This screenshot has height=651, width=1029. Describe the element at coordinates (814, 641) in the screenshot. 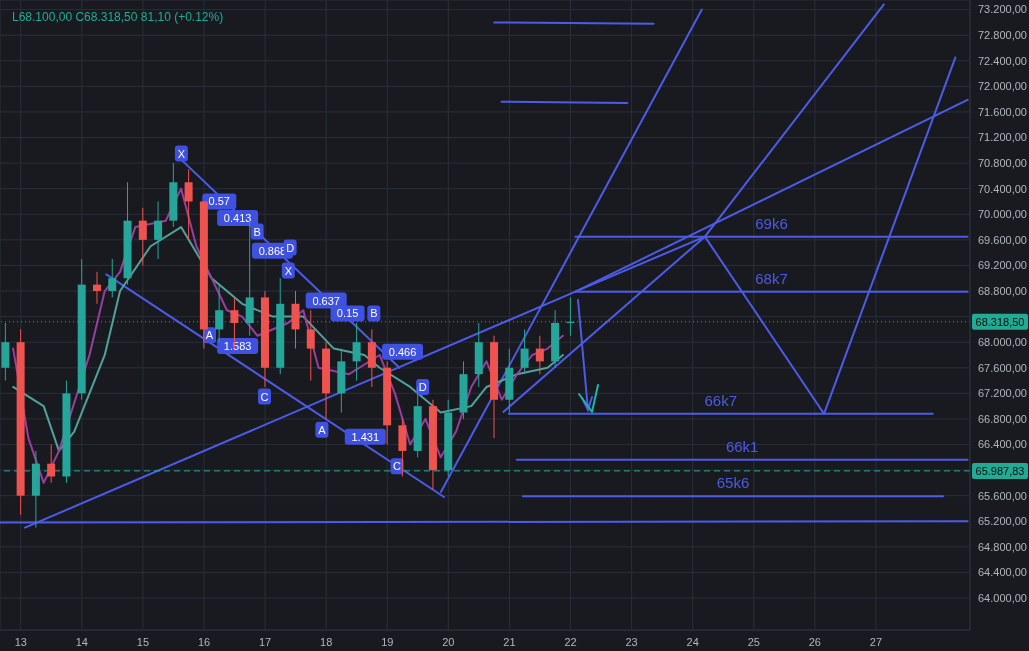

I see `x-tick-label: 26` at that location.